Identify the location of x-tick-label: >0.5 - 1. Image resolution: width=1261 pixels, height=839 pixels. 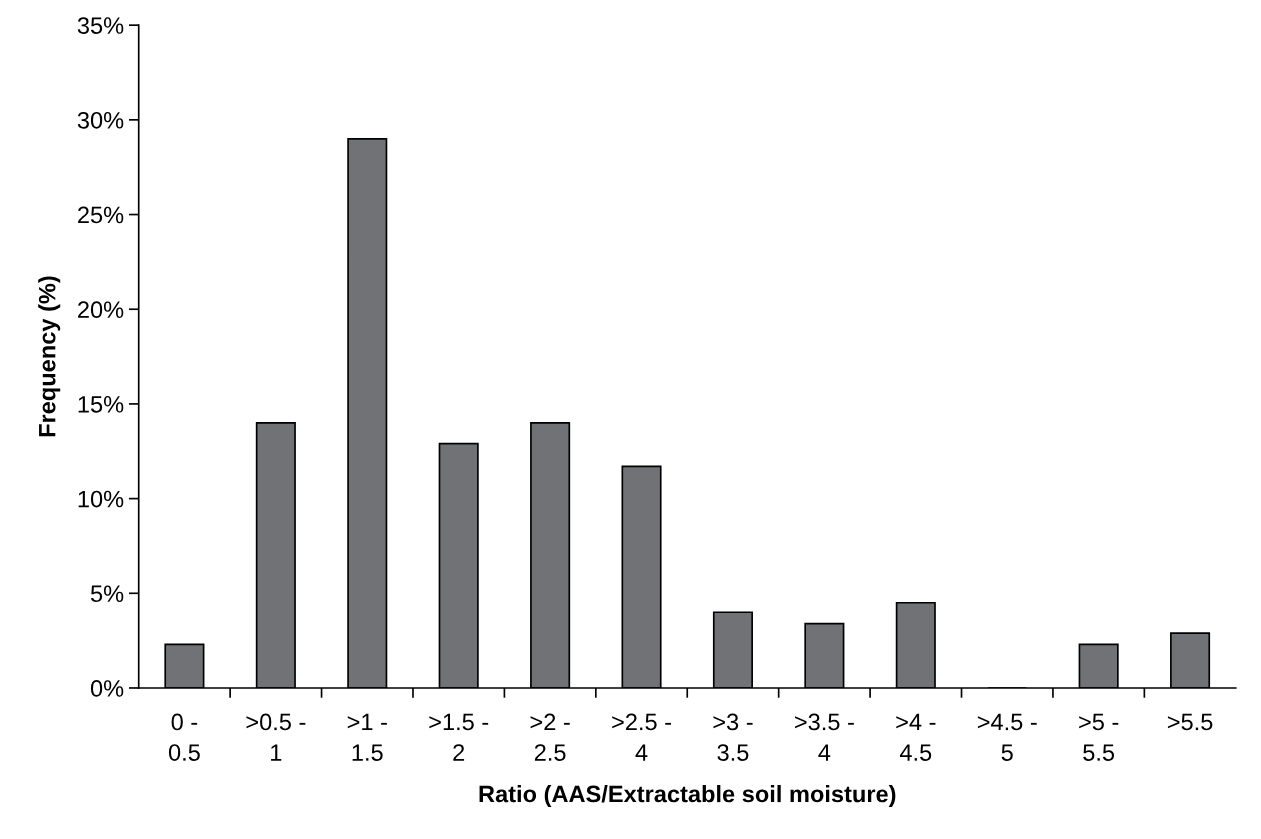
(276, 737).